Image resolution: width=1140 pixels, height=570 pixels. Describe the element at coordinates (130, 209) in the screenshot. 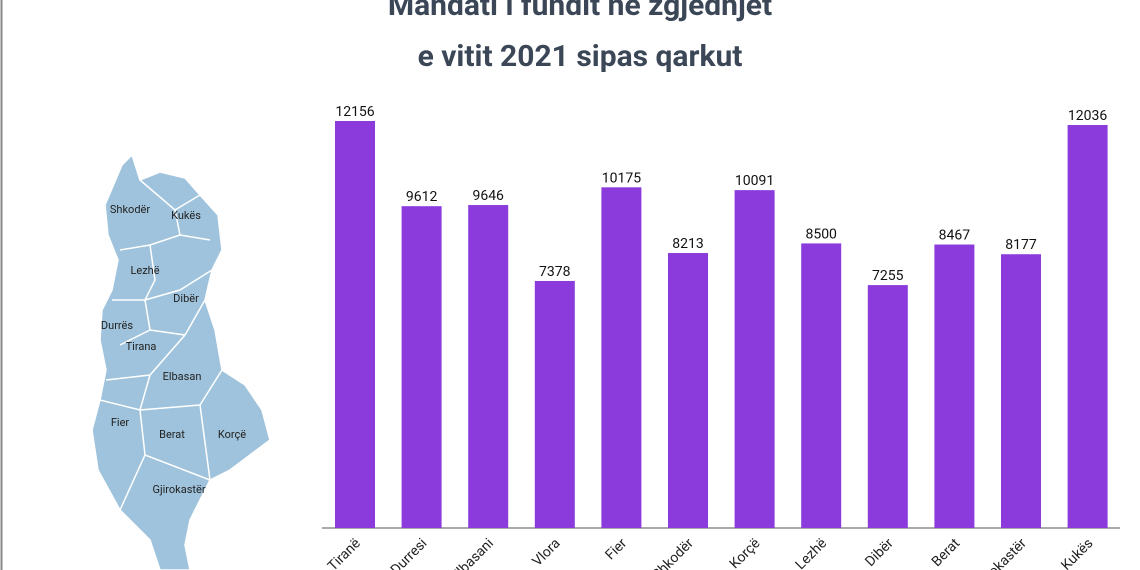

I see `map-label: Shkodër` at that location.